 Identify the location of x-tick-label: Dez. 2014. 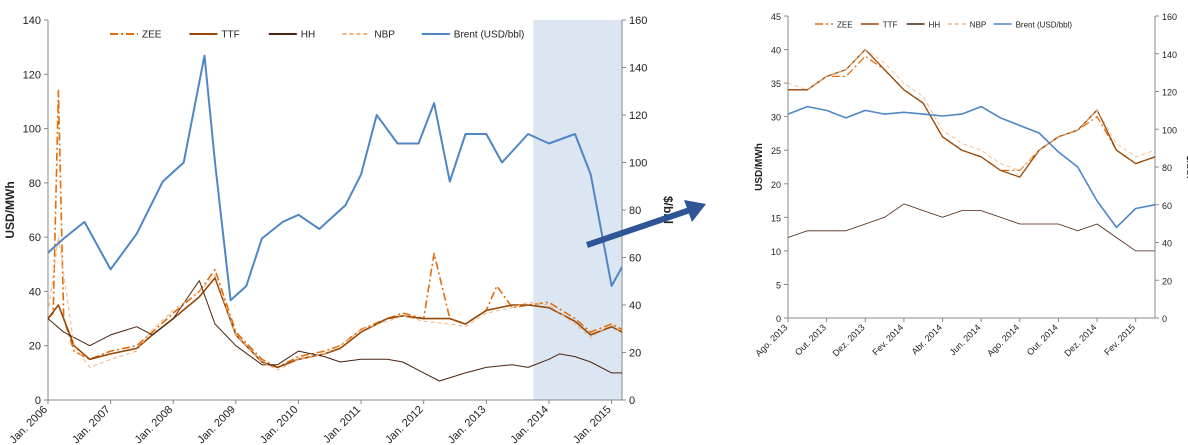
(1080, 340).